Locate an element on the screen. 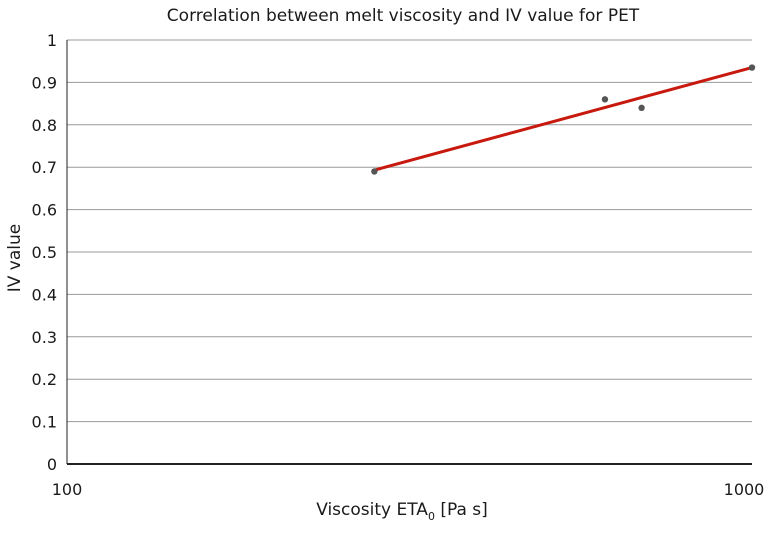 The height and width of the screenshot is (533, 768). y-tick-label: 0.7 is located at coordinates (44, 167).